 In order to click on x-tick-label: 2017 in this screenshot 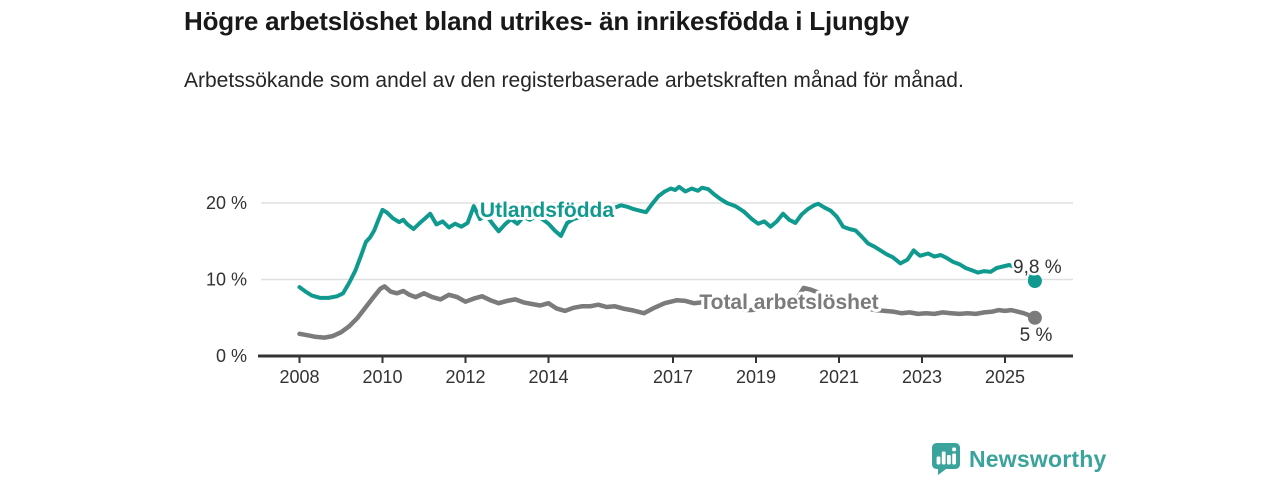, I will do `click(673, 377)`.